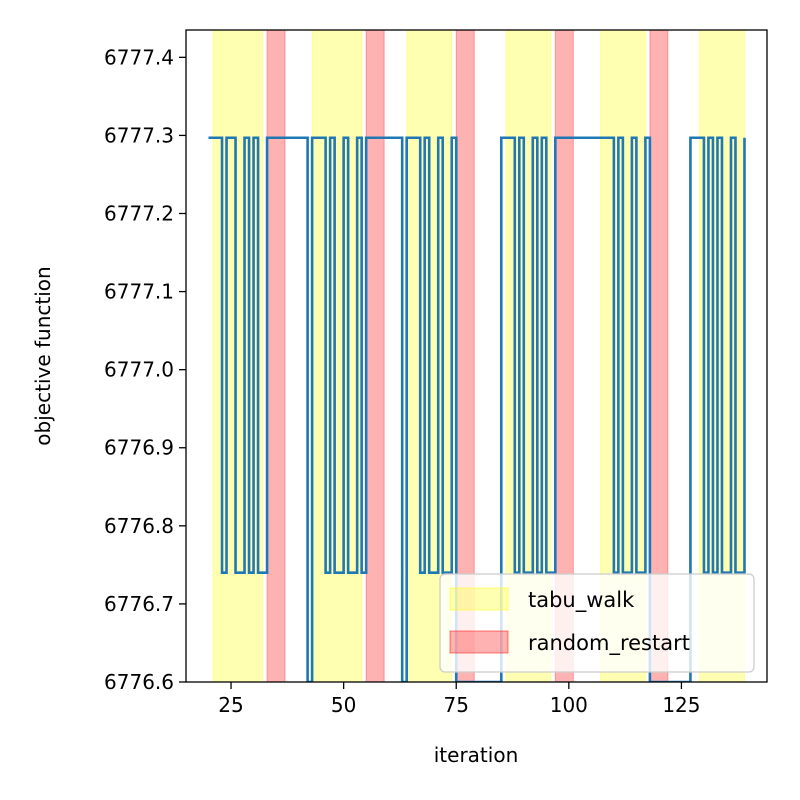  I want to click on x-tick-label: 50, so click(343, 705).